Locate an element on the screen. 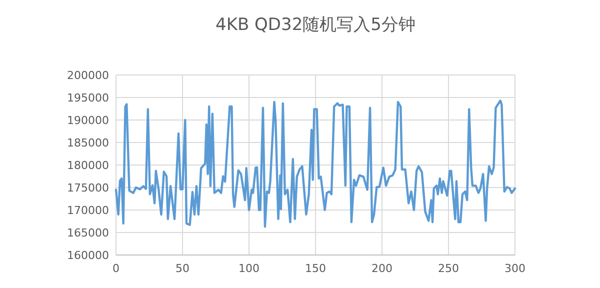 The width and height of the screenshot is (600, 288). y-tick-label: 170000 is located at coordinates (88, 210).